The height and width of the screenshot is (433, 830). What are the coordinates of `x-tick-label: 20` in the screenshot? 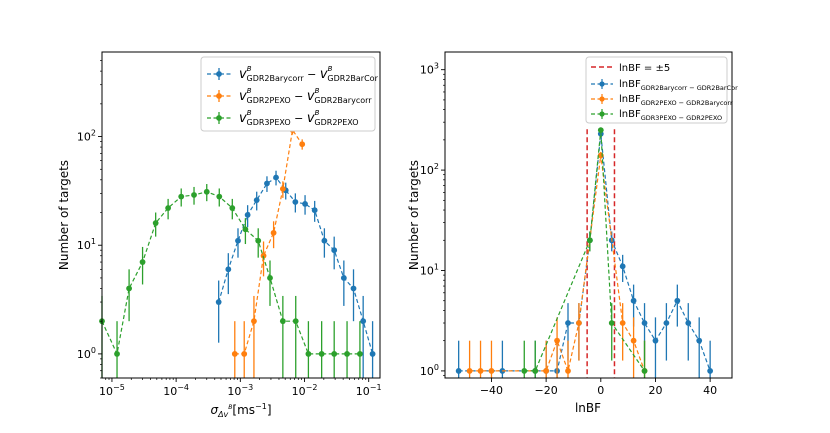 It's located at (655, 390).